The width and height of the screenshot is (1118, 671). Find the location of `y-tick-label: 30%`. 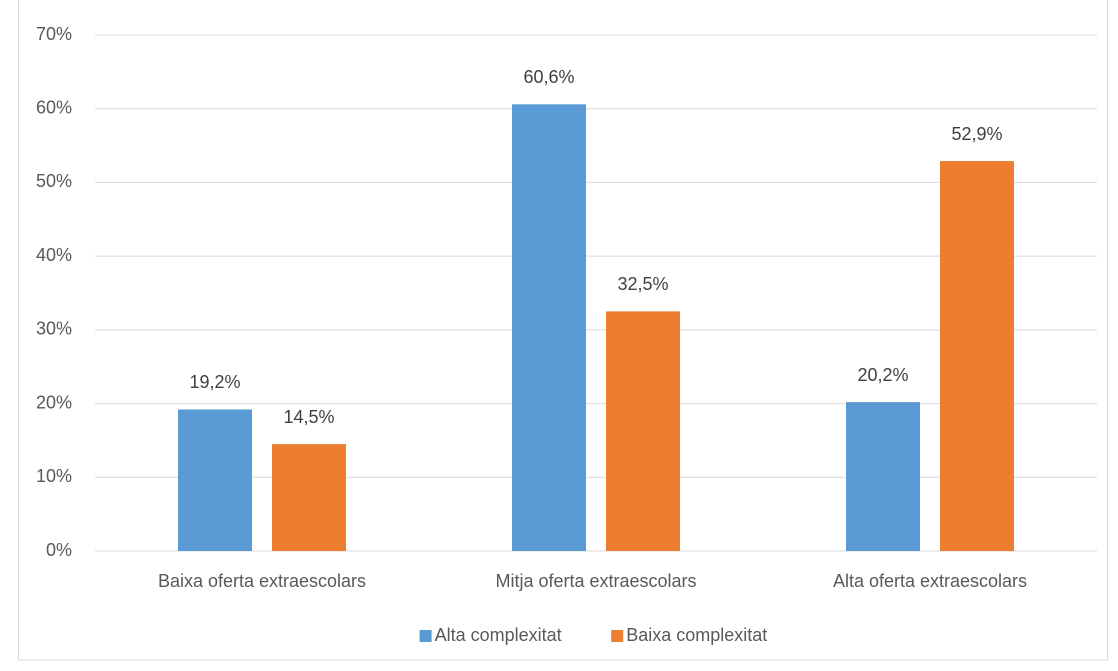

y-tick-label: 30% is located at coordinates (54, 329).